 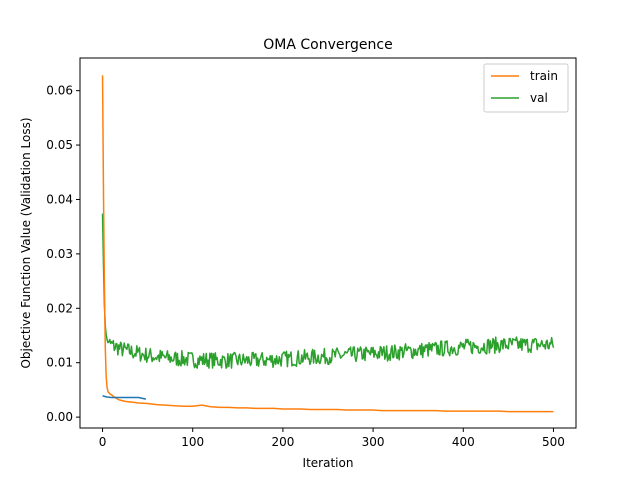 What do you see at coordinates (327, 45) in the screenshot?
I see `chart-title: OMA Convergence` at bounding box center [327, 45].